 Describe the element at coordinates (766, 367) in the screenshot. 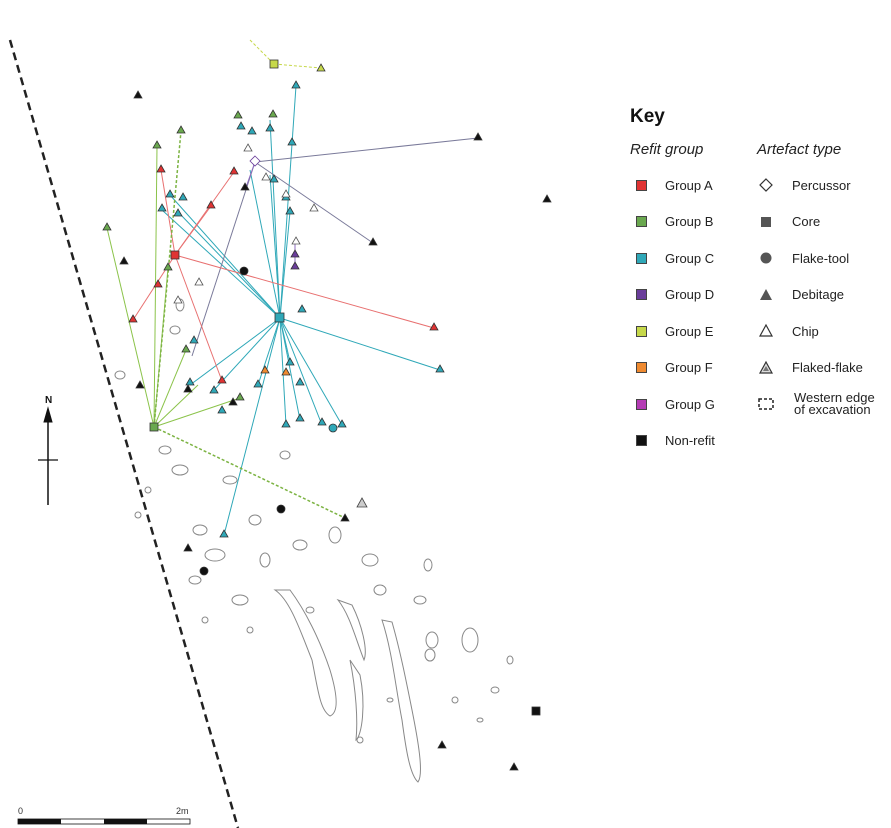

I see `triangle-hatched-icon` at that location.